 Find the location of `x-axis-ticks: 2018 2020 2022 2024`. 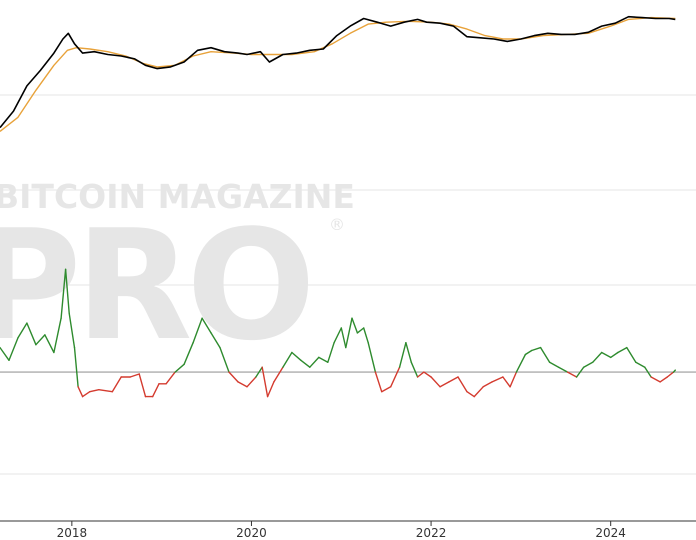

x-axis-ticks: 2018 2020 2022 2024 is located at coordinates (341, 530).